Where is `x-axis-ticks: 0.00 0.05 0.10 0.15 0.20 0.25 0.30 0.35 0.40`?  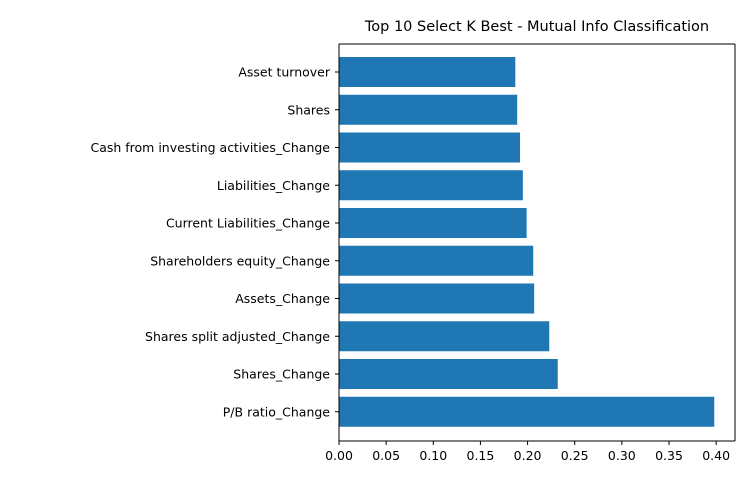
x-axis-ticks: 0.00 0.05 0.10 0.15 0.20 0.25 0.30 0.35 0.40 is located at coordinates (527, 452).